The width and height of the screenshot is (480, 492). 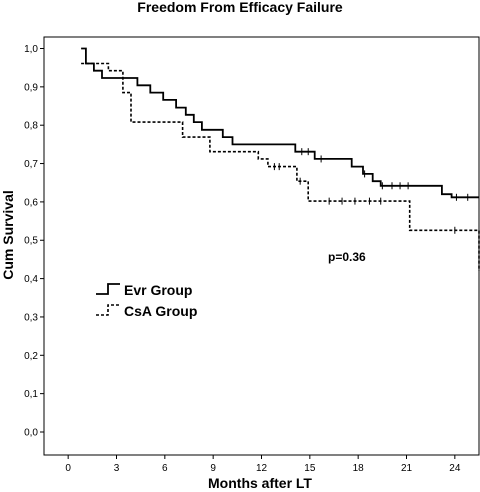 What do you see at coordinates (31, 126) in the screenshot?
I see `y-tick-label: 0,8` at bounding box center [31, 126].